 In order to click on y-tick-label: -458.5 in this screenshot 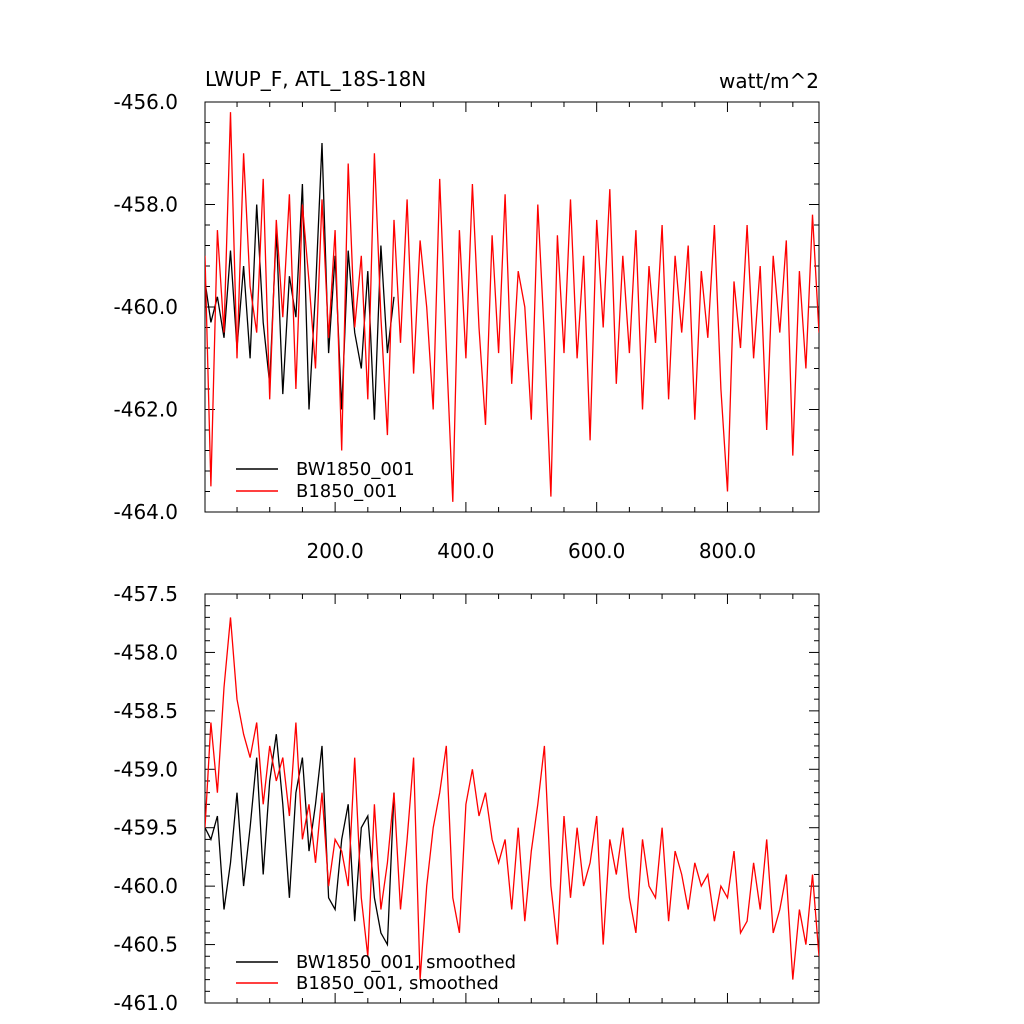, I will do `click(146, 711)`.